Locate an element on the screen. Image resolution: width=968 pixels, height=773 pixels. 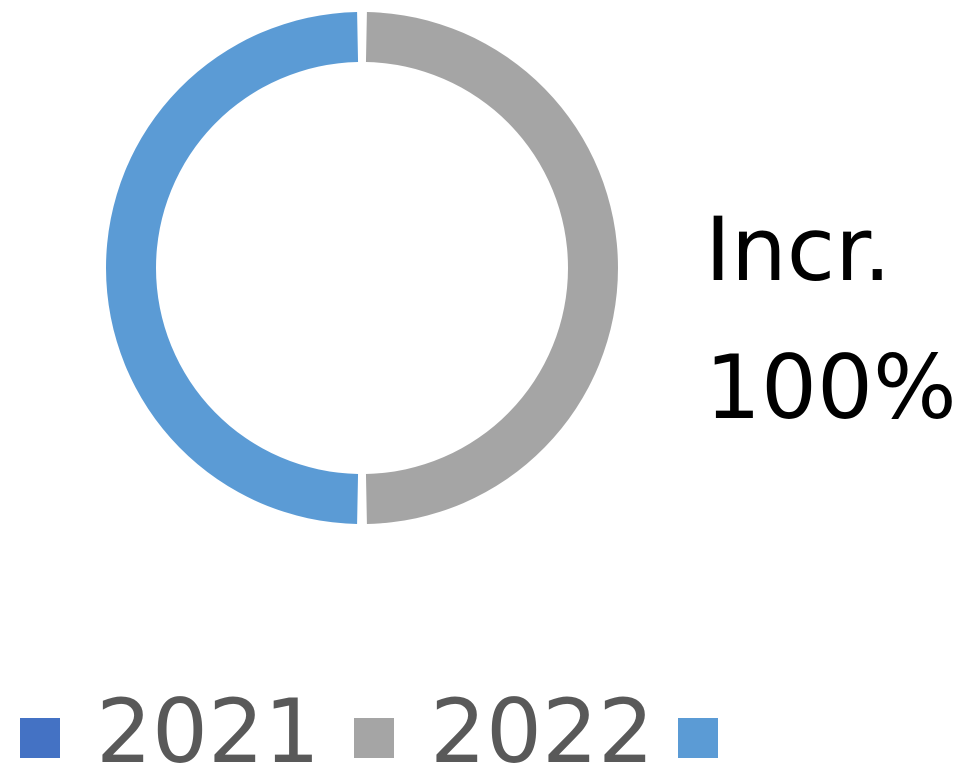
legend-label-2022: 2022 is located at coordinates (542, 726).